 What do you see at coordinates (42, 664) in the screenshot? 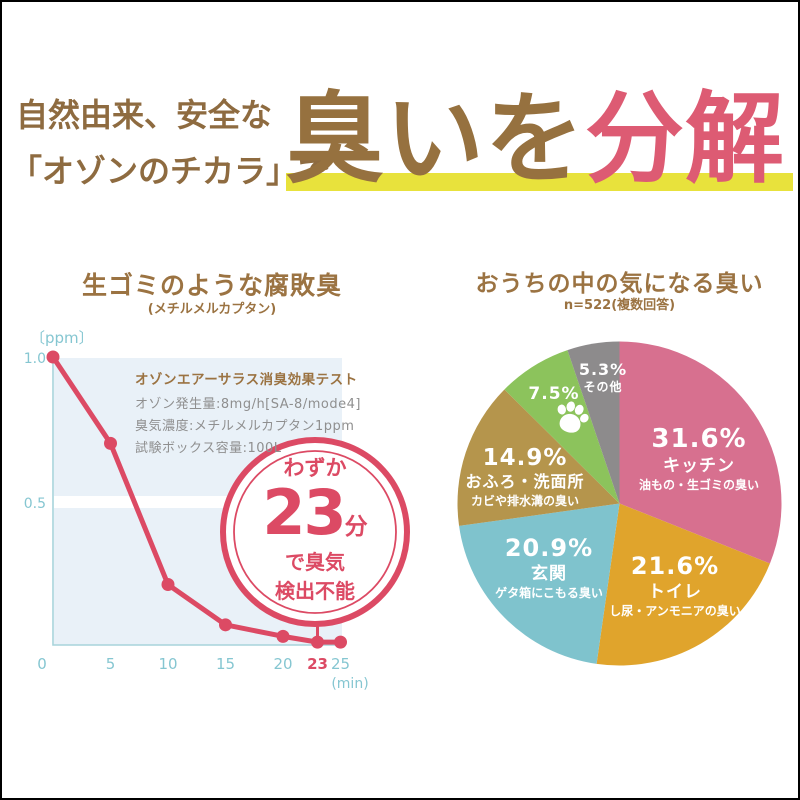
I see `x-tick-0: 0` at bounding box center [42, 664].